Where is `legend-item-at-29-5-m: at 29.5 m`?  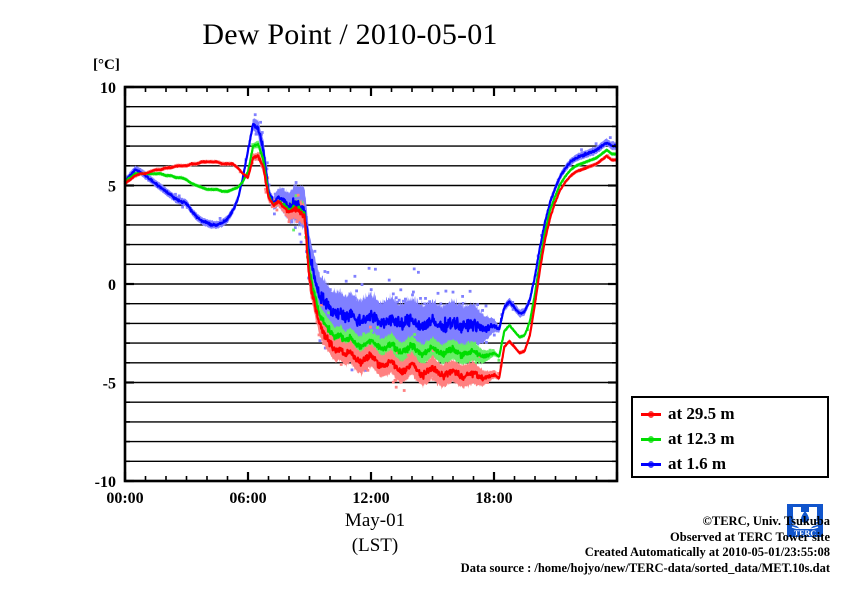
legend-item-at-29-5-m: at 29.5 m is located at coordinates (688, 414).